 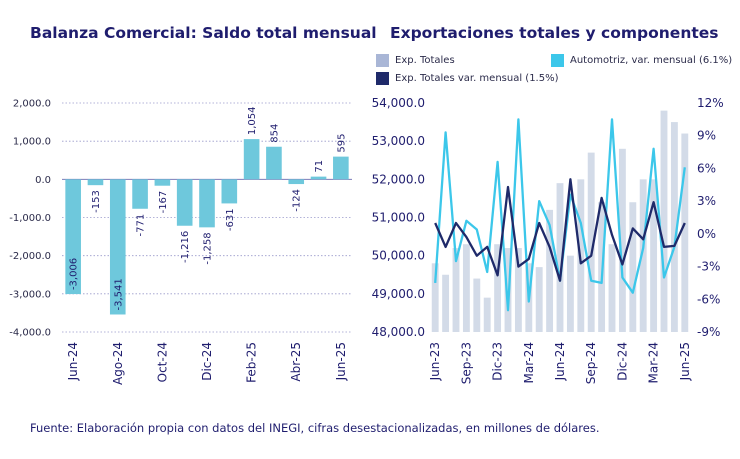 What do you see at coordinates (382, 78) in the screenshot?
I see `legend-swatch-var-mensual` at bounding box center [382, 78].